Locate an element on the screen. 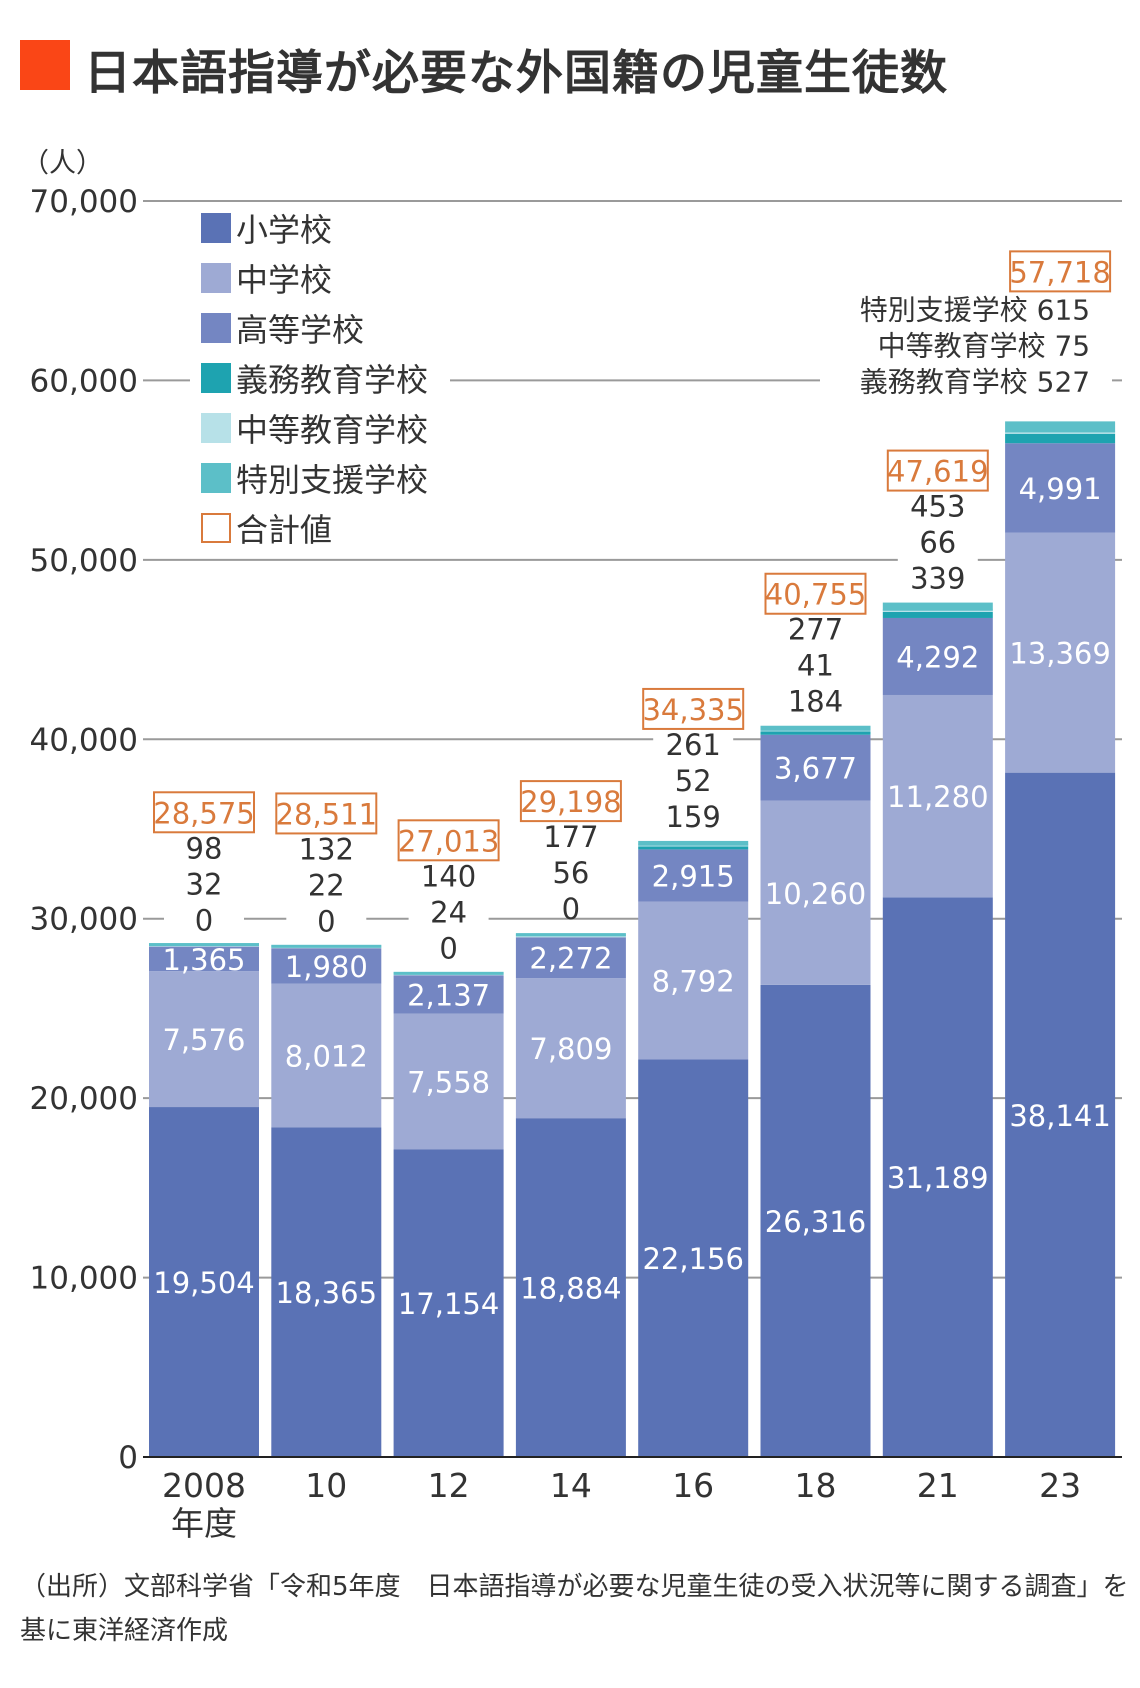 The image size is (1140, 1688). total-value-label: 40,755 is located at coordinates (815, 595).